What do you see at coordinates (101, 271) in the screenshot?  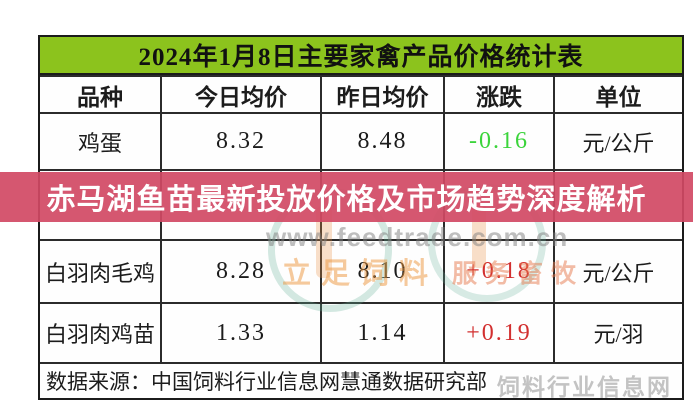 I see `cell-variety: 白羽肉毛鸡` at bounding box center [101, 271].